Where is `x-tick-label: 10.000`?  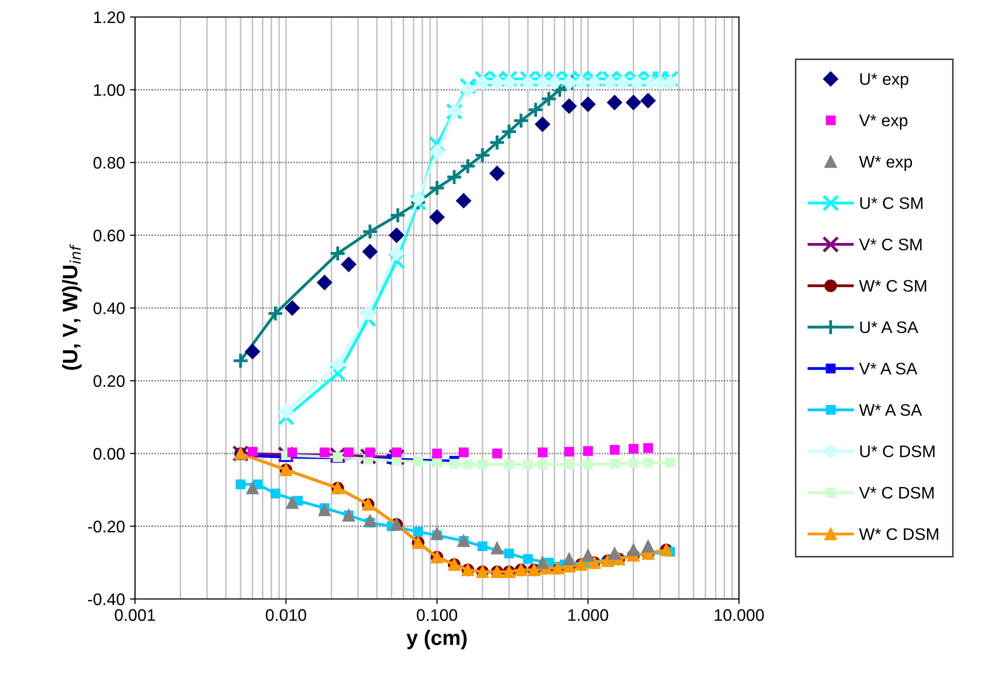 x-tick-label: 10.000 is located at coordinates (739, 615).